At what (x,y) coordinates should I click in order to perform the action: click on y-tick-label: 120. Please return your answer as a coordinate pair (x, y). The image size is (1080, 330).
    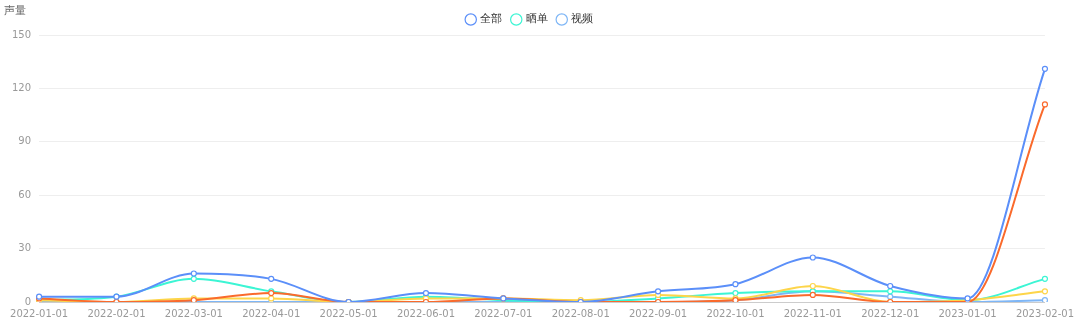
    Looking at the image, I should click on (21, 87).